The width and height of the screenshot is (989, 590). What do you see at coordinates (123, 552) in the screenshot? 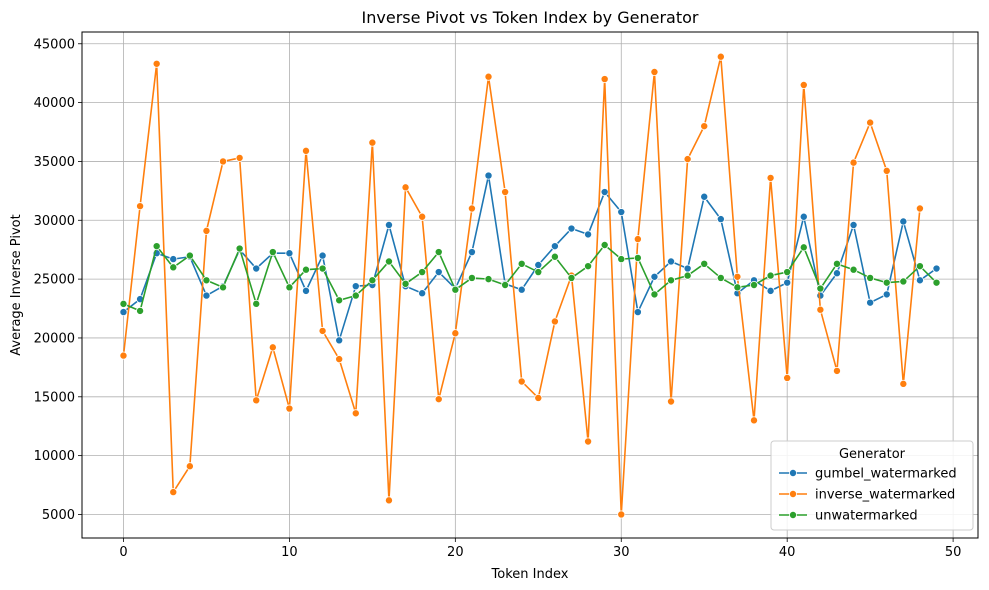
I see `x-tick-label: 0` at bounding box center [123, 552].